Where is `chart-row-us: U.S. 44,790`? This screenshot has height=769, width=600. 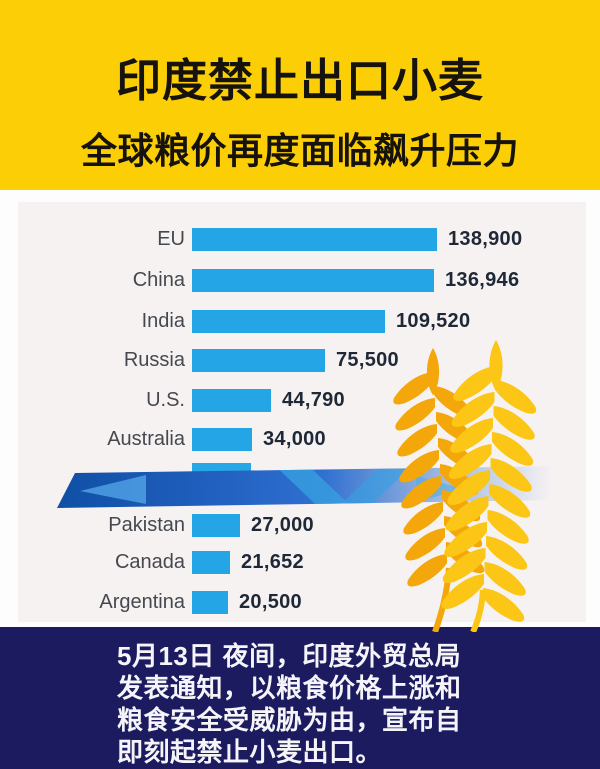 chart-row-us: U.S. 44,790 is located at coordinates (300, 400).